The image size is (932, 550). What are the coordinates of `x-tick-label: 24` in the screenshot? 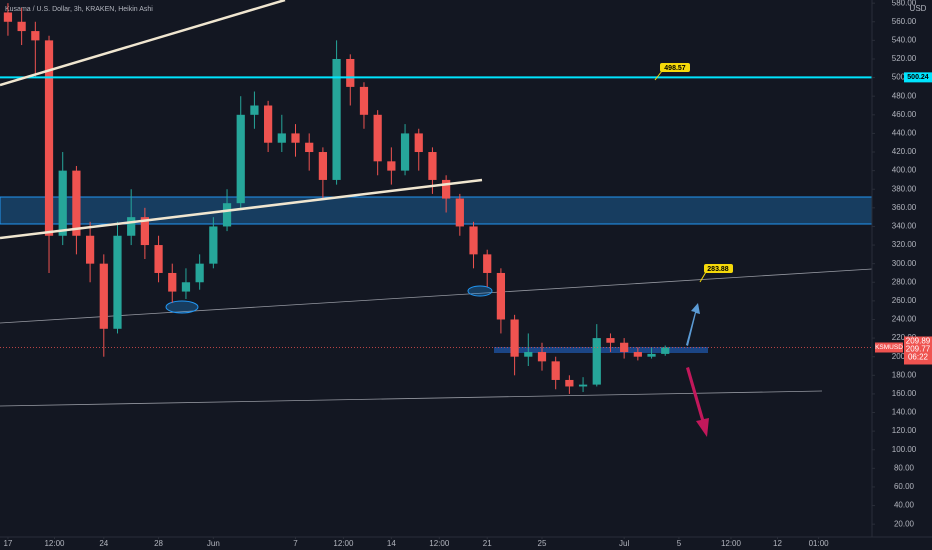 It's located at (103, 543).